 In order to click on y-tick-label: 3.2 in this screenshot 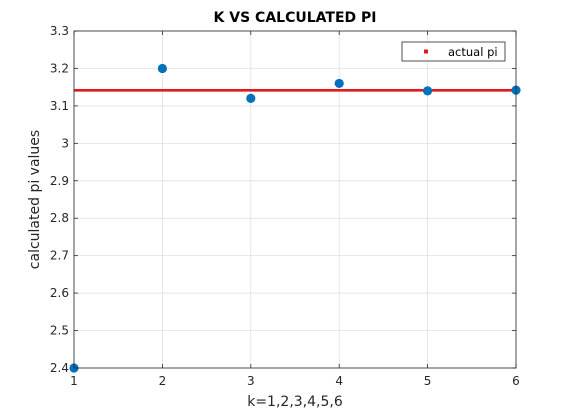, I will do `click(59, 68)`.